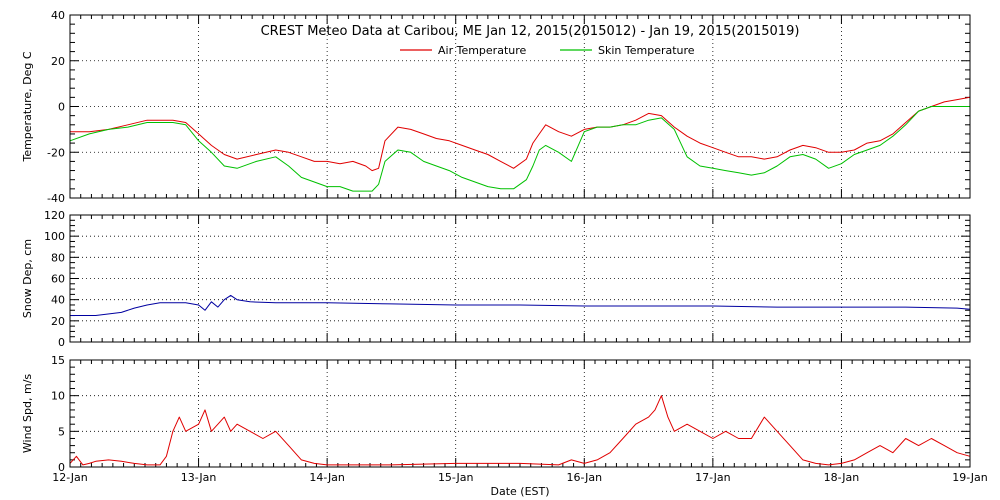 The image size is (1000, 500). Describe the element at coordinates (70, 477) in the screenshot. I see `x-tick-label: 12-Jan` at that location.